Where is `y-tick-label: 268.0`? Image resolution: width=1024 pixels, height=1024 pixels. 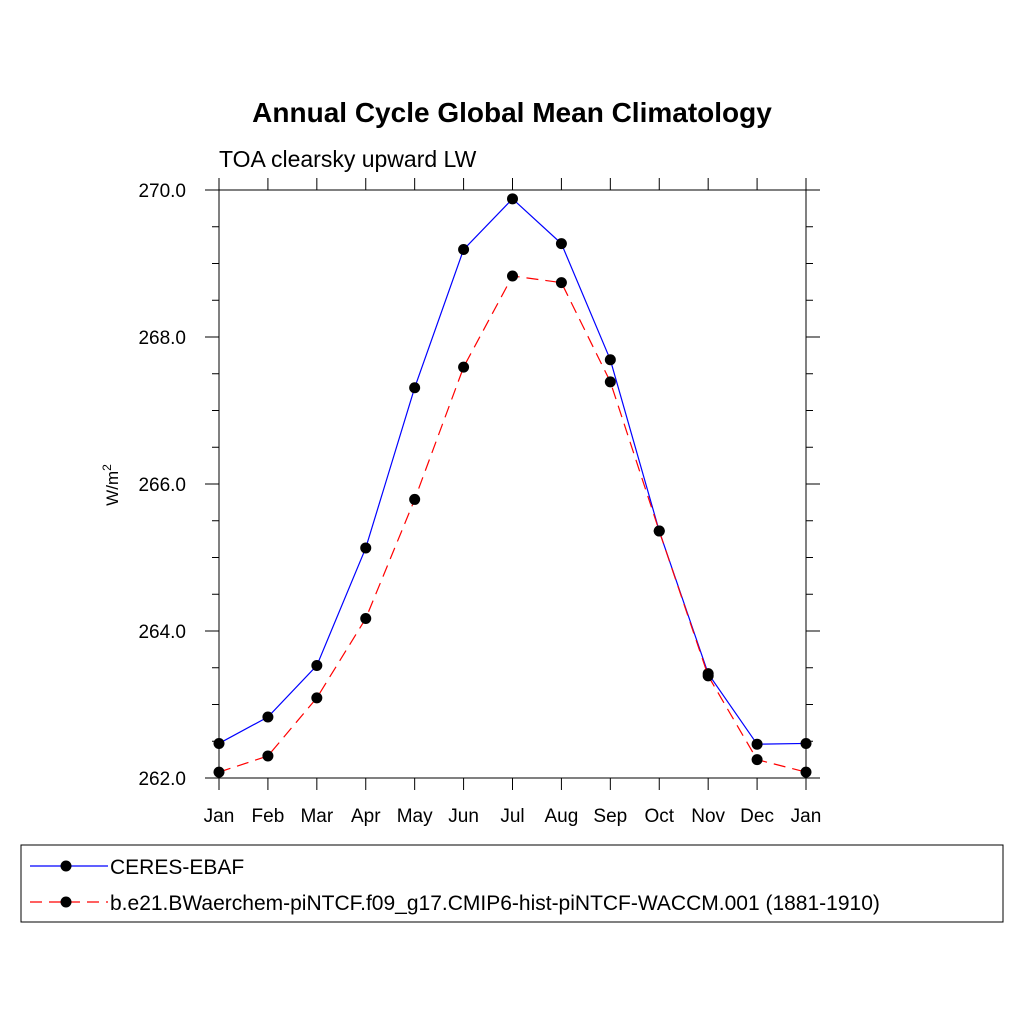 y-tick-label: 268.0 is located at coordinates (162, 338).